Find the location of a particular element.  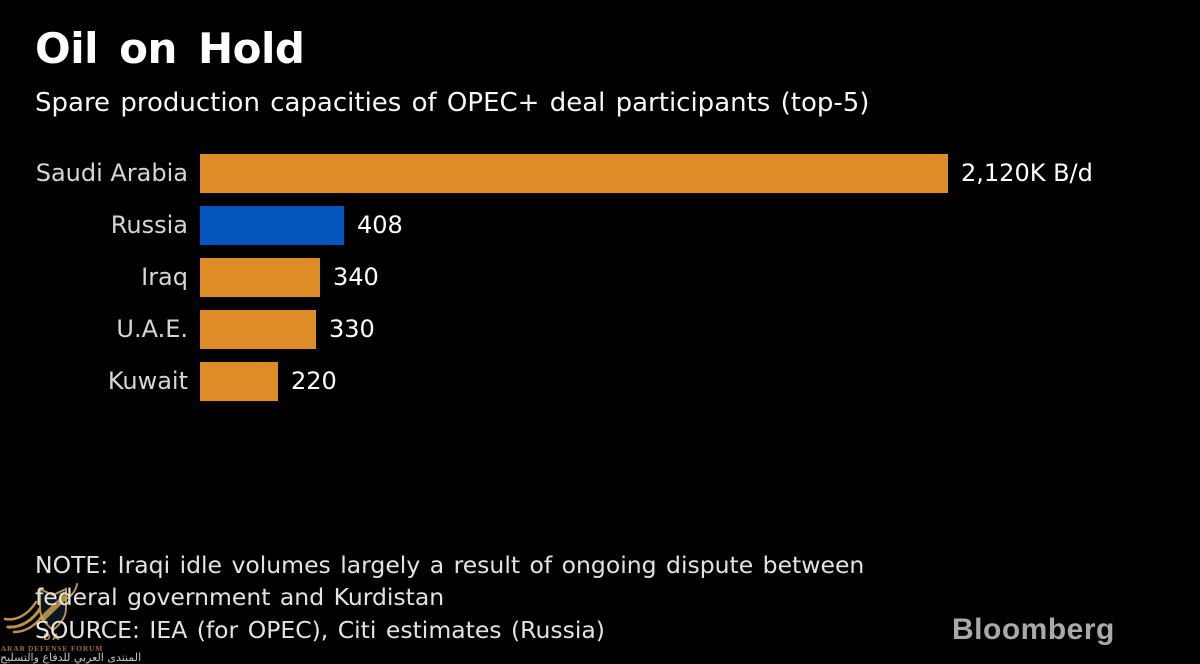

watermark-forum-name-arabic: المنتدى العربي للدفاع والتسليح is located at coordinates (71, 657).